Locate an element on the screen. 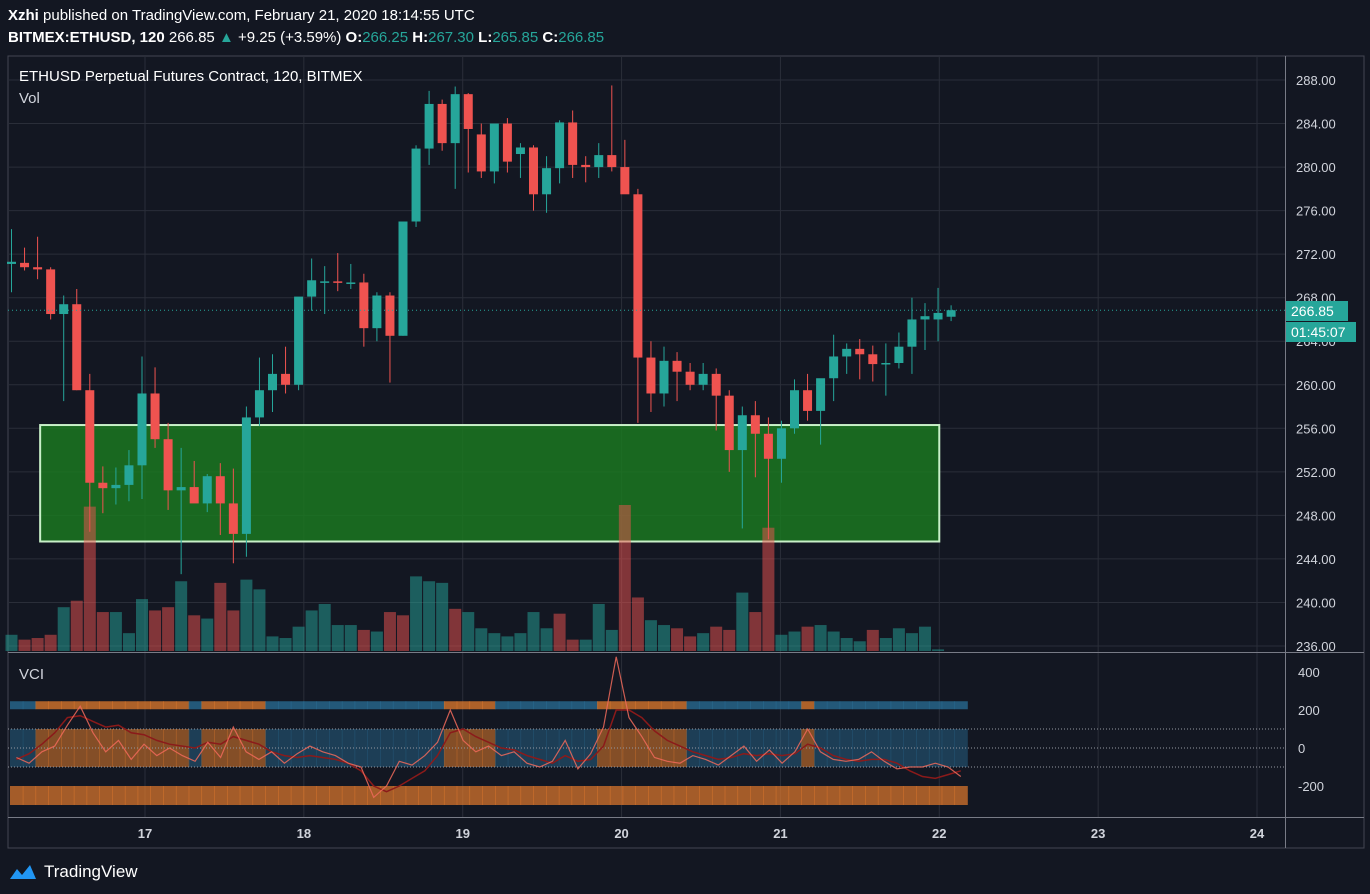 This screenshot has width=1370, height=894. footer-brand: TradingView is located at coordinates (73, 872).